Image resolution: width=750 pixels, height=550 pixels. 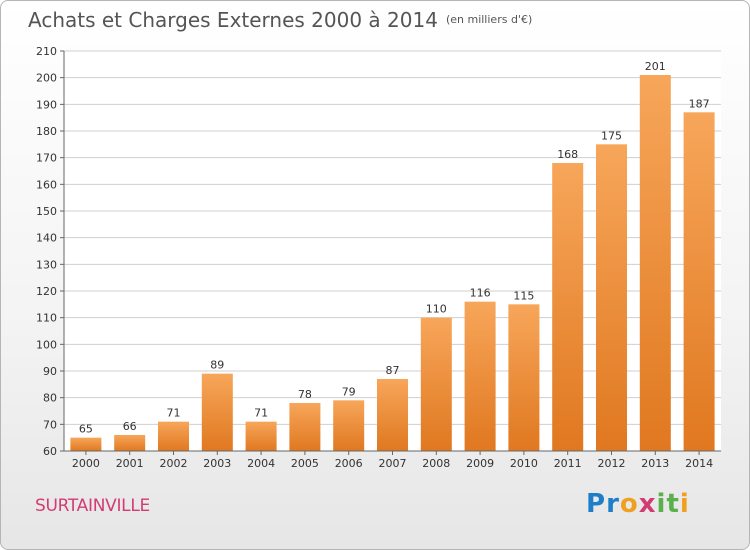 What do you see at coordinates (174, 463) in the screenshot?
I see `x-tick-label: 2002` at bounding box center [174, 463].